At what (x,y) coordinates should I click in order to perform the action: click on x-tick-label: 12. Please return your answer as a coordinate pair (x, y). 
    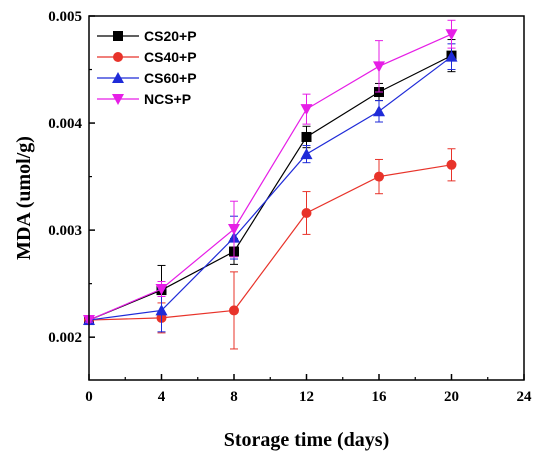
    Looking at the image, I should click on (306, 397).